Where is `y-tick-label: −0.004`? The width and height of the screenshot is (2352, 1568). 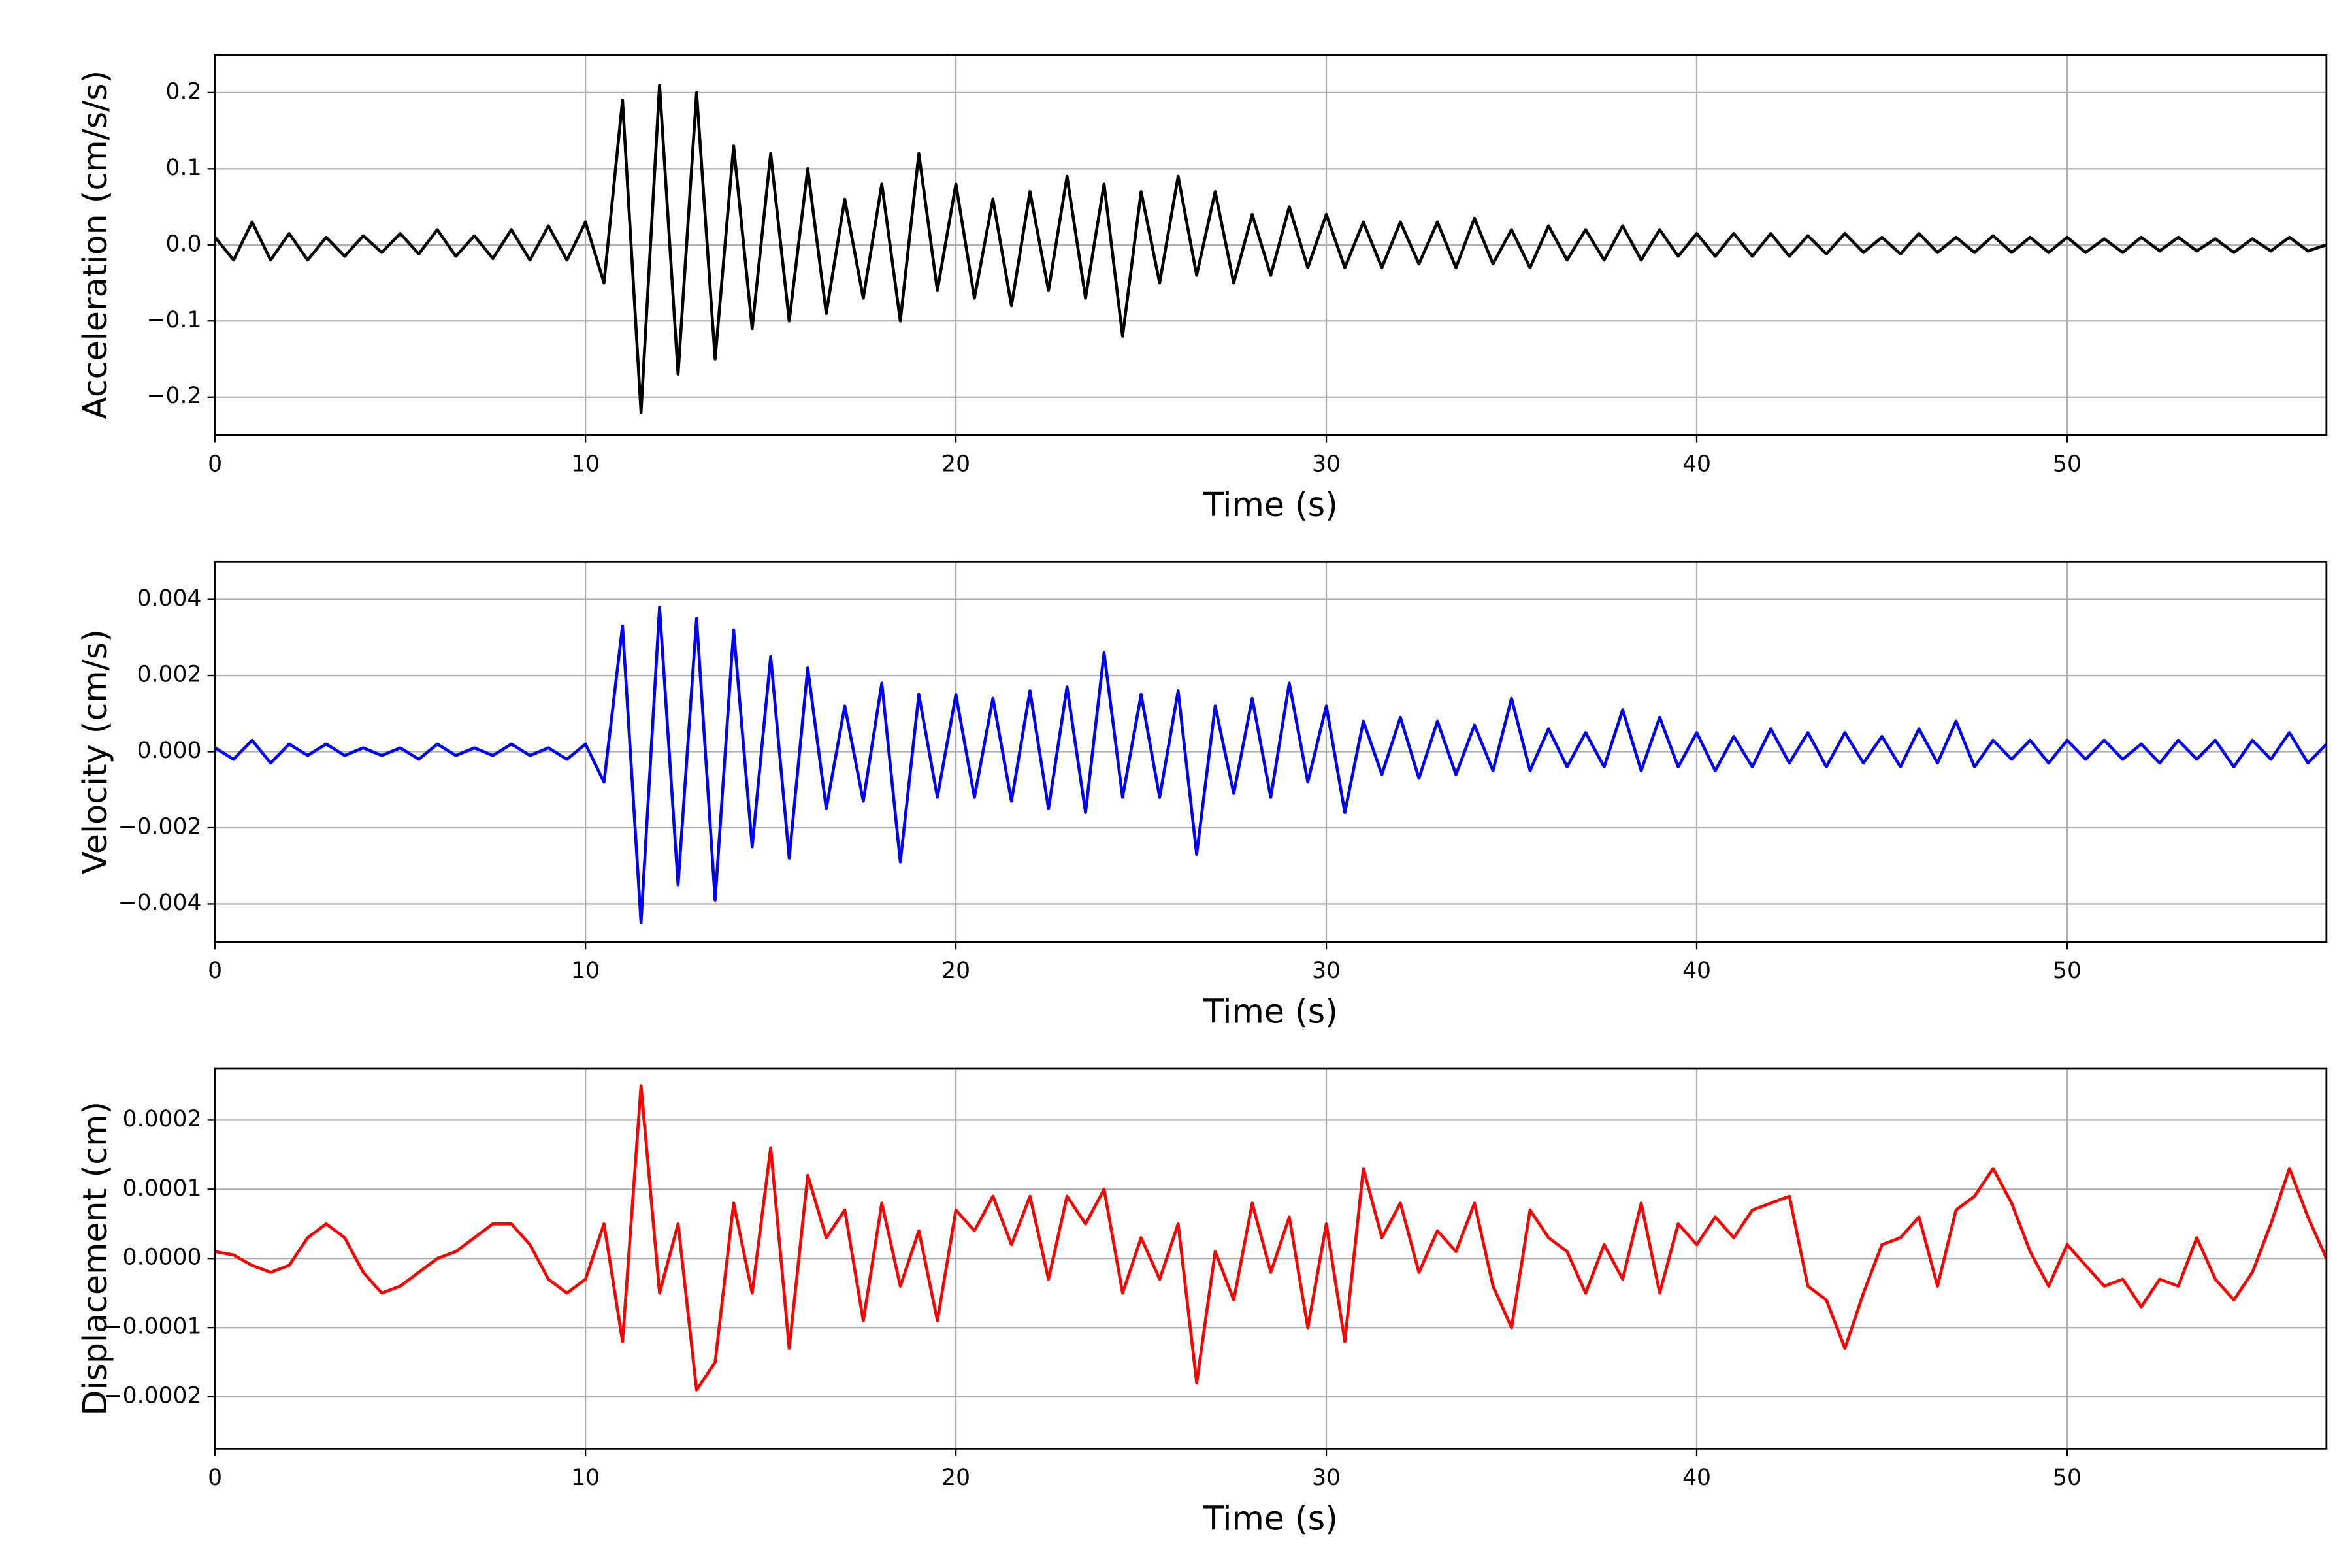 y-tick-label: −0.004 is located at coordinates (160, 903).